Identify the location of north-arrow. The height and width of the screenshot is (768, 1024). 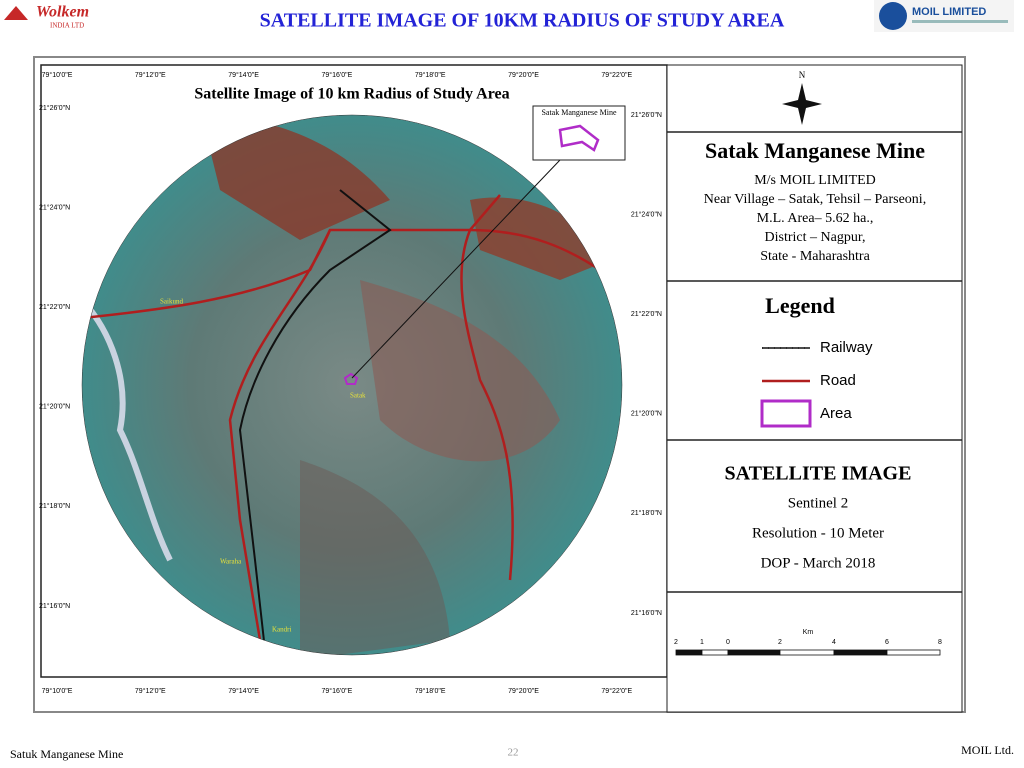
(802, 104).